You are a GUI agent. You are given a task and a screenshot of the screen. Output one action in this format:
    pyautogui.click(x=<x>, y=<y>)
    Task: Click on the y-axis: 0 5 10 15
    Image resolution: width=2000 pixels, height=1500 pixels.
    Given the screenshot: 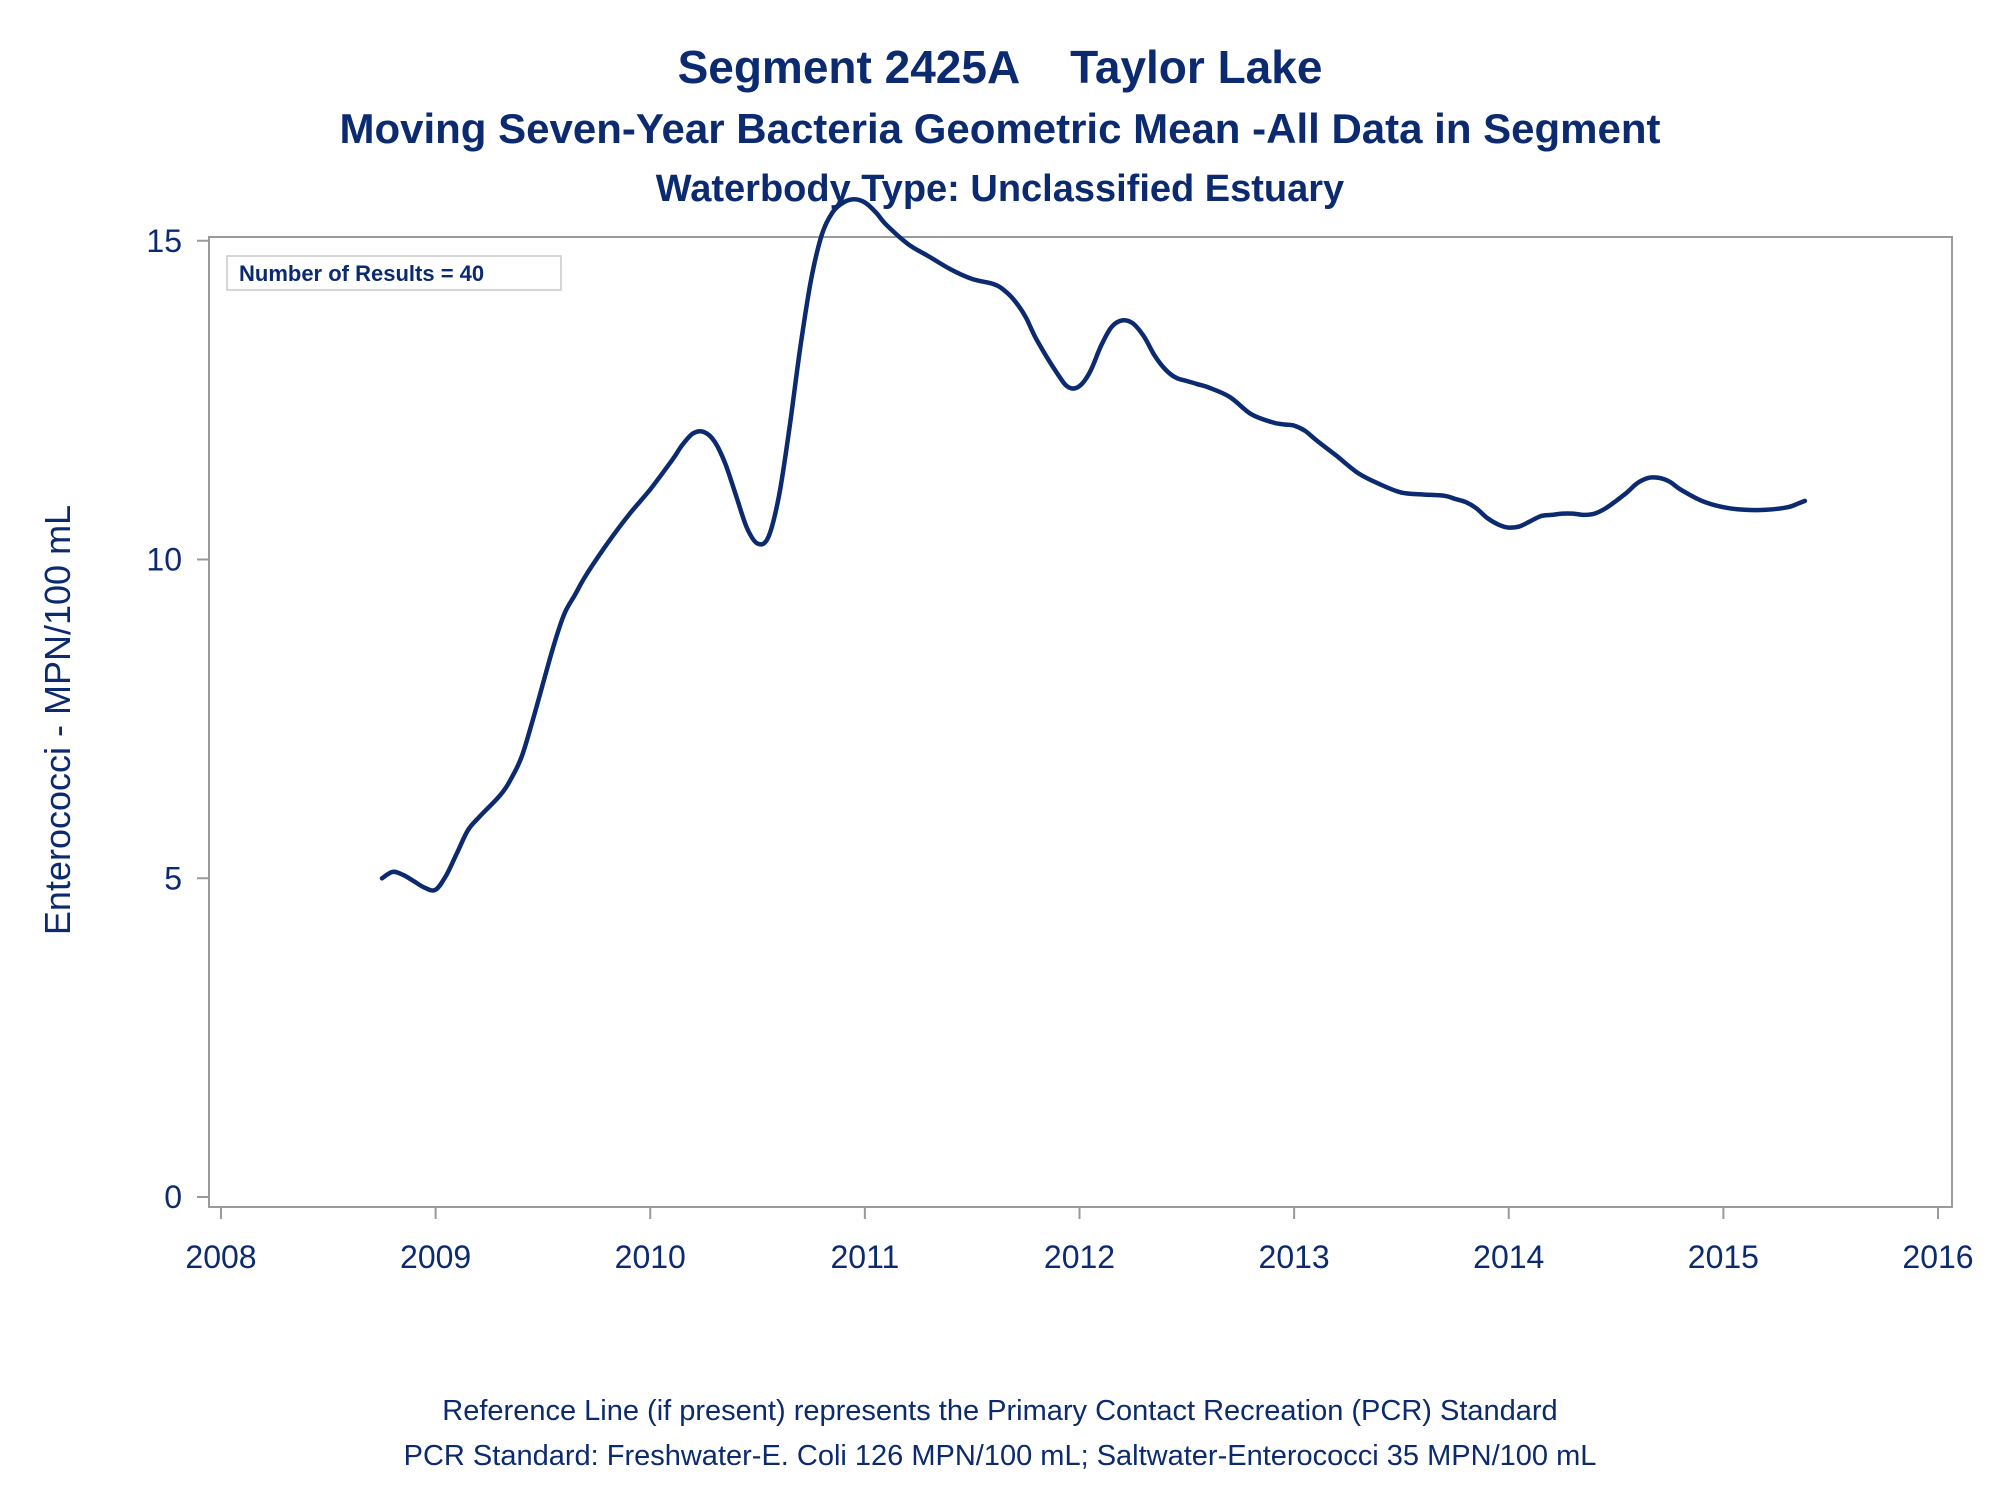 What is the action you would take?
    pyautogui.click(x=177, y=719)
    